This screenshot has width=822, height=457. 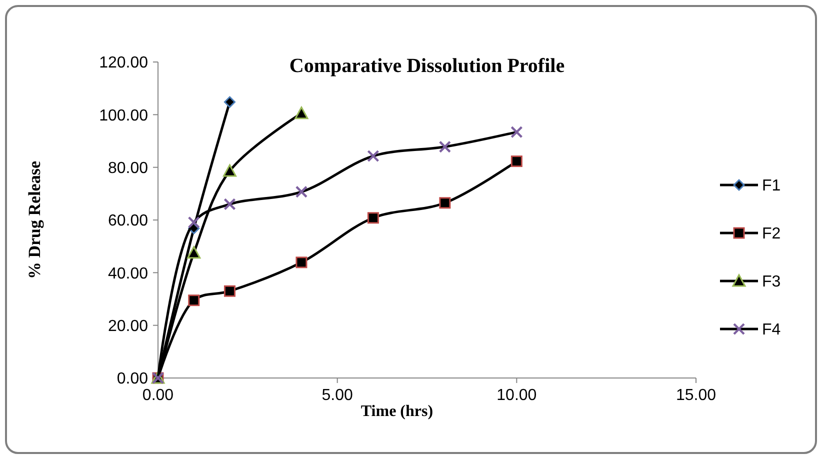 What do you see at coordinates (427, 66) in the screenshot?
I see `chart-title: Comparative Dissolution Profile` at bounding box center [427, 66].